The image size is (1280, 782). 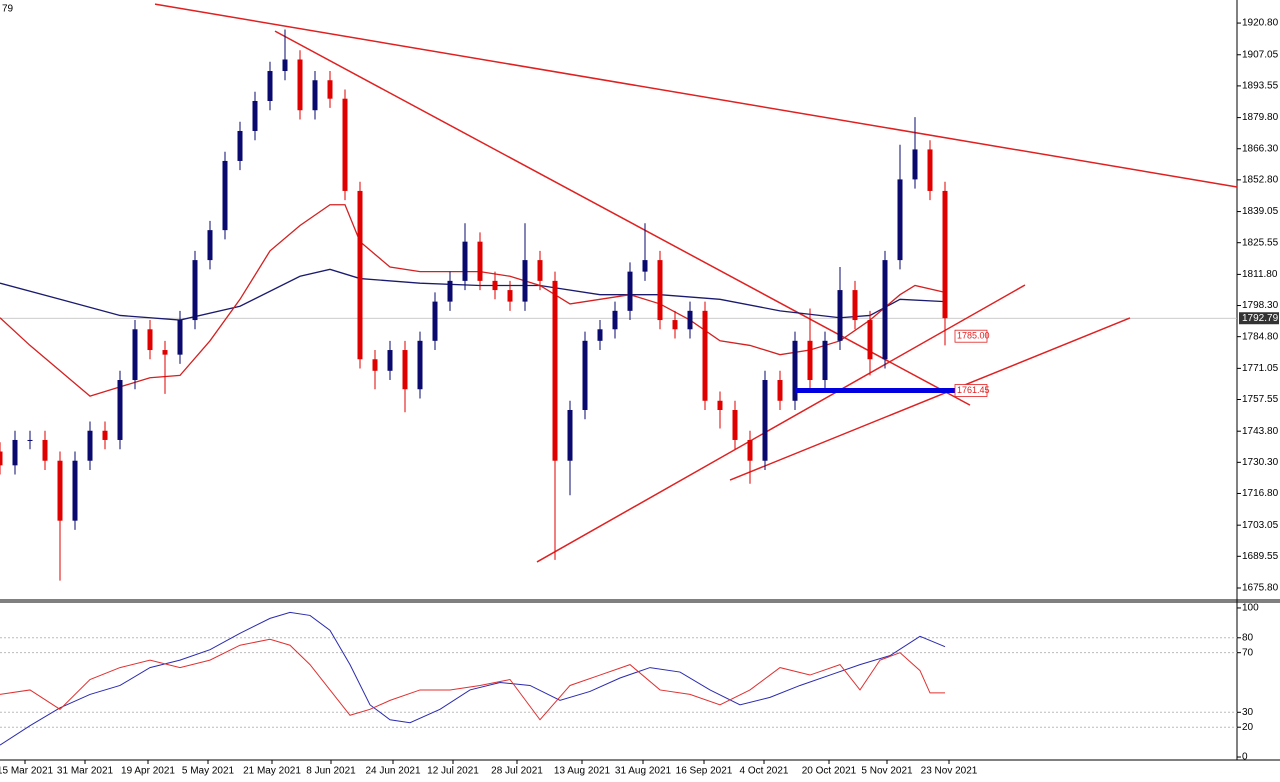 What do you see at coordinates (85, 771) in the screenshot?
I see `x-tick-label: 31 Mar 2021` at bounding box center [85, 771].